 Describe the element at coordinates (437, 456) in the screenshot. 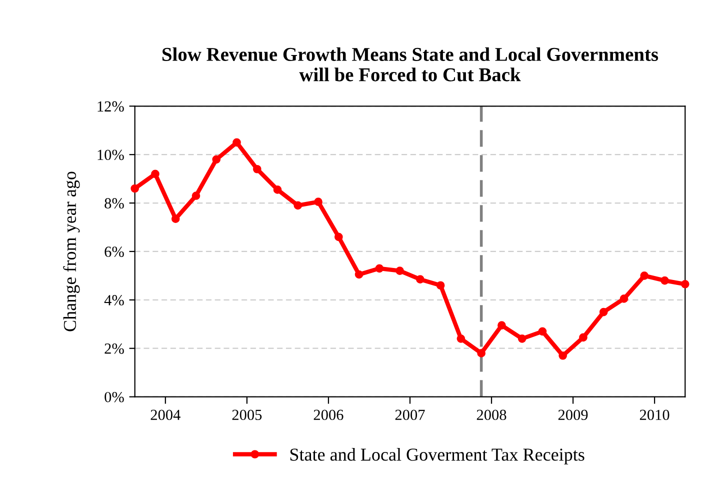

I see `legend-label: State and Local Goverment Tax Receipts` at that location.